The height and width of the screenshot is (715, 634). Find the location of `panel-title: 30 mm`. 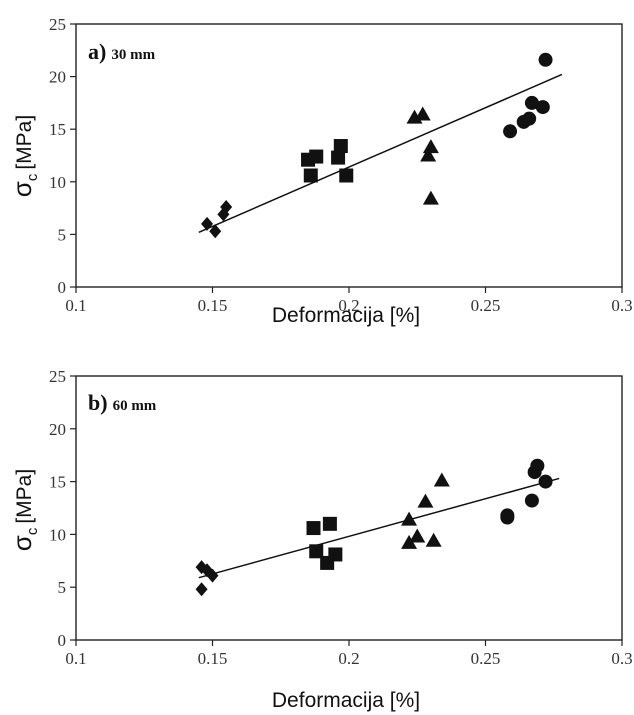

panel-title: 30 mm is located at coordinates (133, 55).